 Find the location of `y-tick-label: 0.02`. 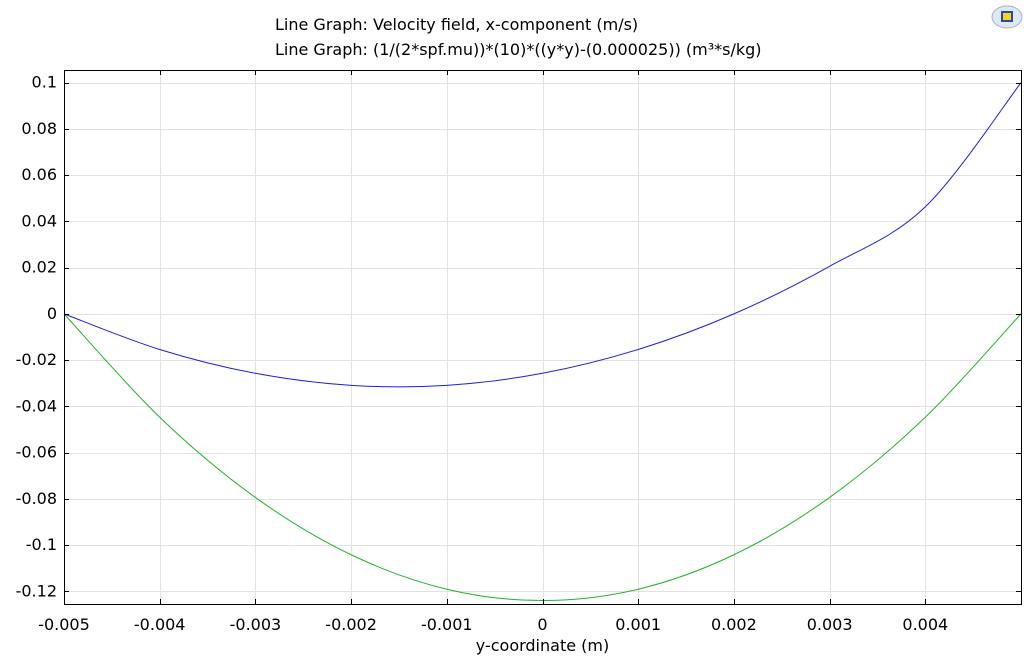

y-tick-label: 0.02 is located at coordinates (39, 267).